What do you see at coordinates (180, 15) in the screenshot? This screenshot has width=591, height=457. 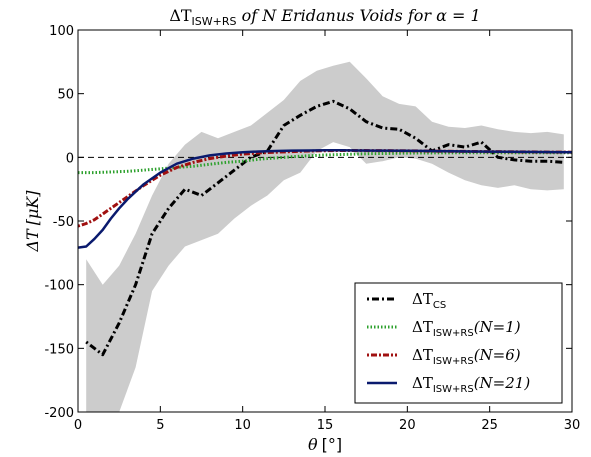 I see `title-delta-t: ΔT` at bounding box center [180, 15].